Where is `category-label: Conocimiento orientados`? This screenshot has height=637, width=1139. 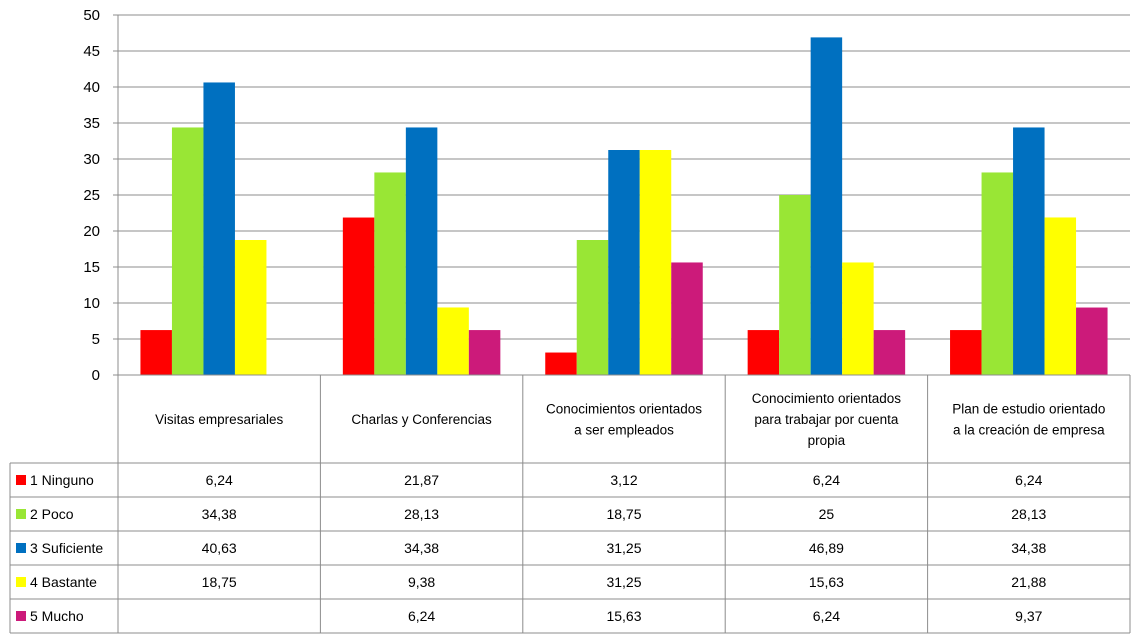 category-label: Conocimiento orientados is located at coordinates (827, 398).